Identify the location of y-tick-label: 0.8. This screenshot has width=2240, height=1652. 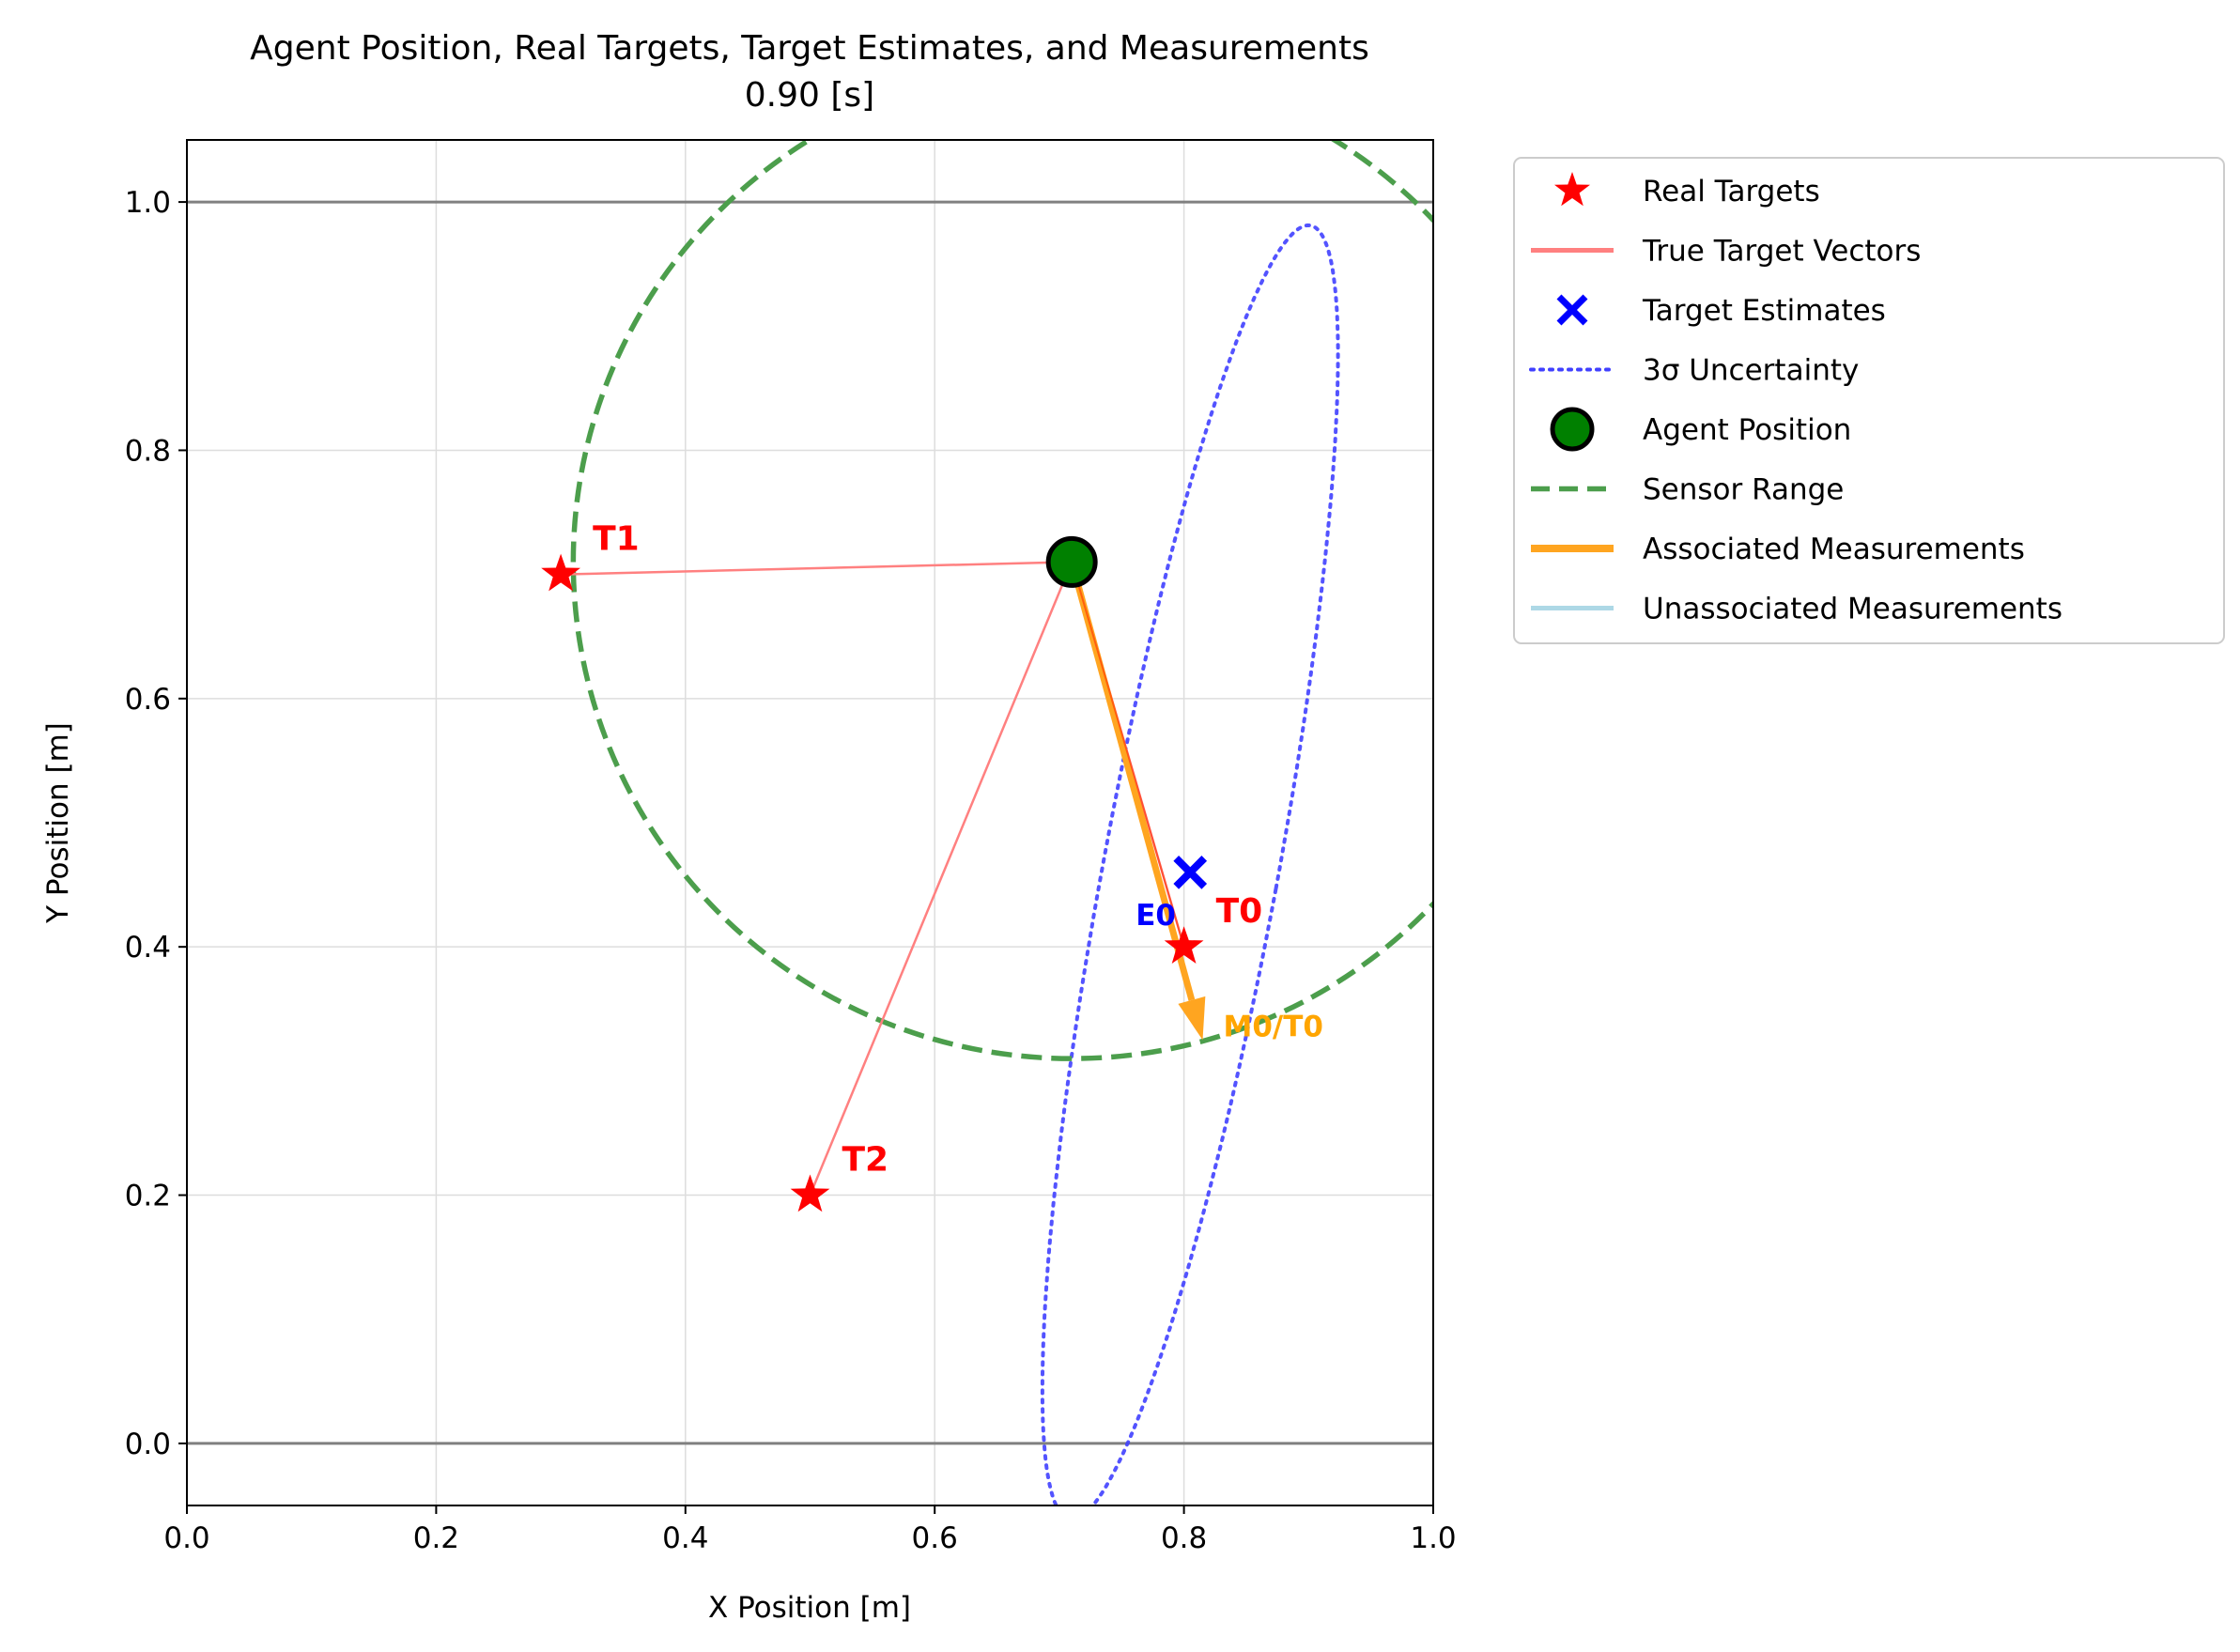
(148, 451).